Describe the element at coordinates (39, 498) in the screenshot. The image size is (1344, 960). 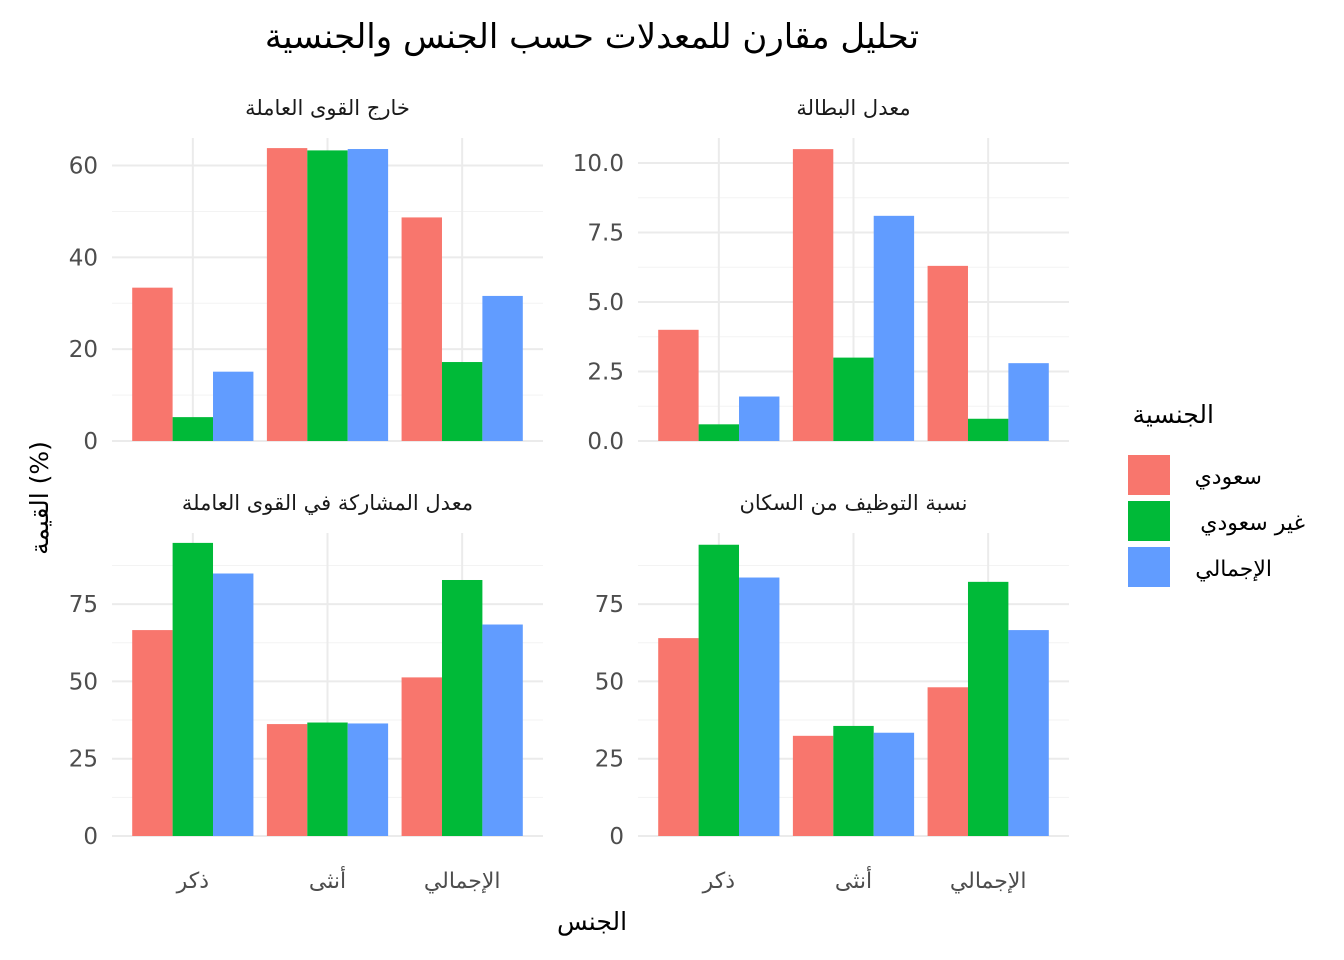
I see `y-axis-title: القيمة (%)` at that location.